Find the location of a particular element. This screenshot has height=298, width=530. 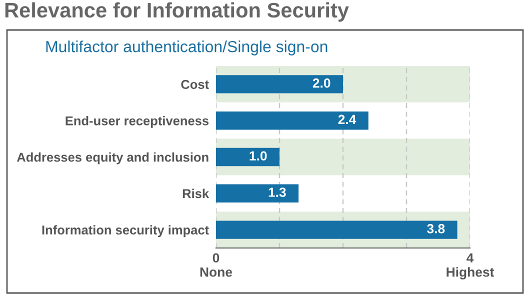

y-tick-label: Risk is located at coordinates (196, 193).